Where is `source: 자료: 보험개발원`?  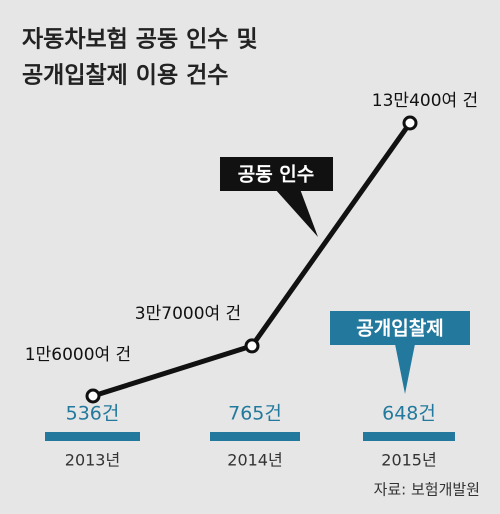
source: 자료: 보험개발원 is located at coordinates (427, 490).